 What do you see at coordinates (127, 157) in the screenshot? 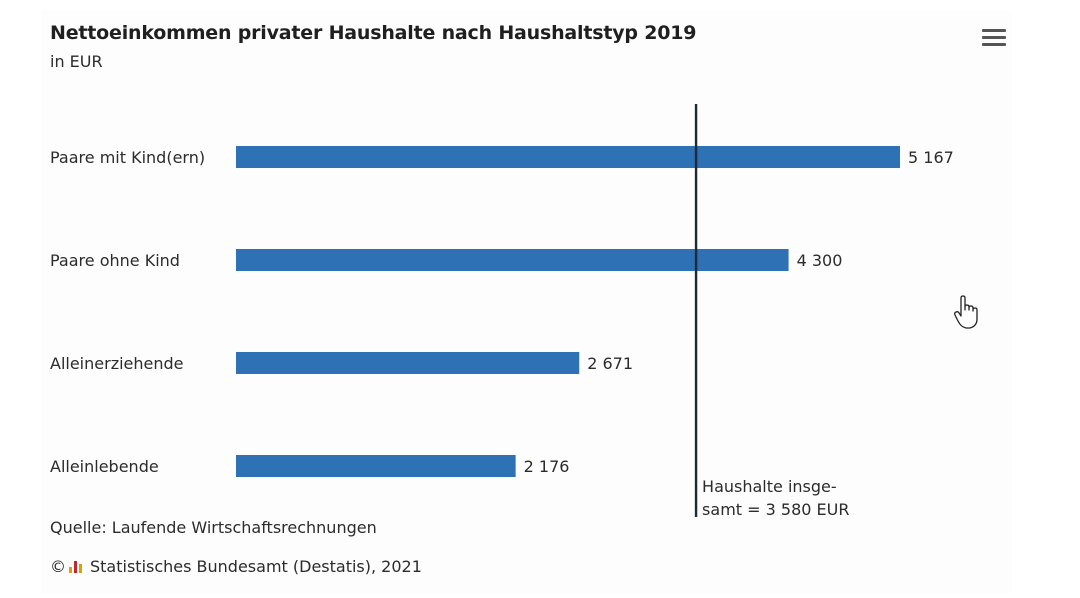
I see `category-label: Paare mit Kind(ern)` at bounding box center [127, 157].